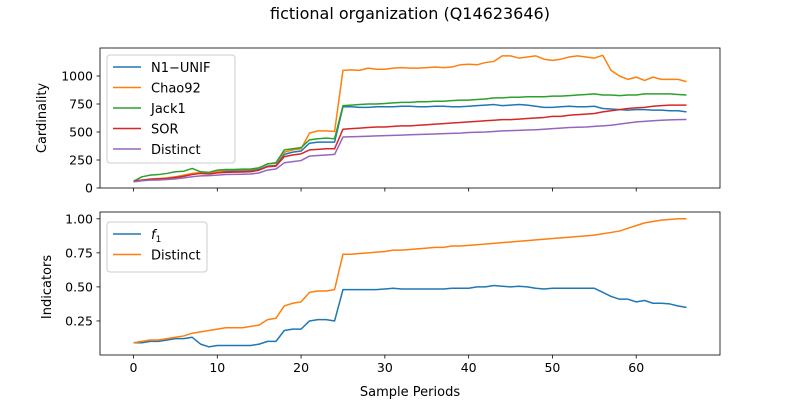  I want to click on bottom-x-tick-label: 0, so click(134, 367).